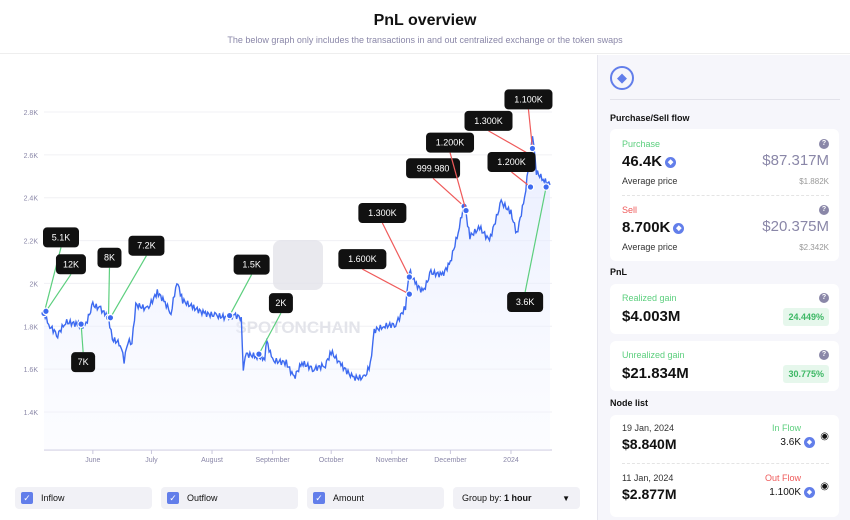  Describe the element at coordinates (649, 298) in the screenshot. I see `realized-label: Realized gain` at that location.